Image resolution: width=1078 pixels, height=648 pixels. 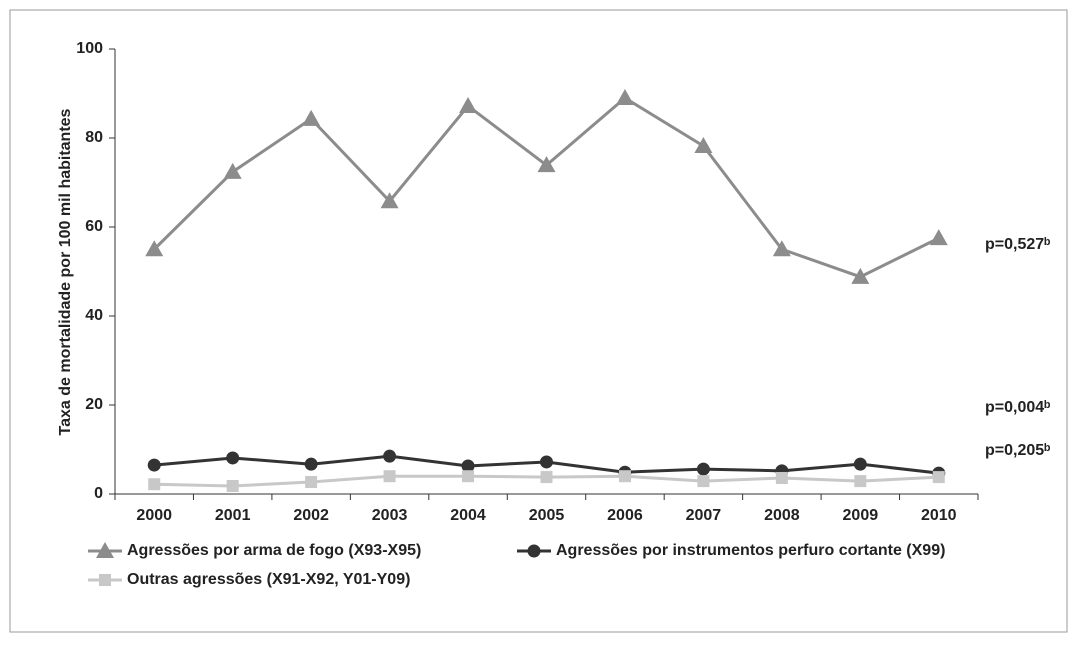 What do you see at coordinates (1017, 407) in the screenshot?
I see `annotation: p=0,004ᵇ` at bounding box center [1017, 407].